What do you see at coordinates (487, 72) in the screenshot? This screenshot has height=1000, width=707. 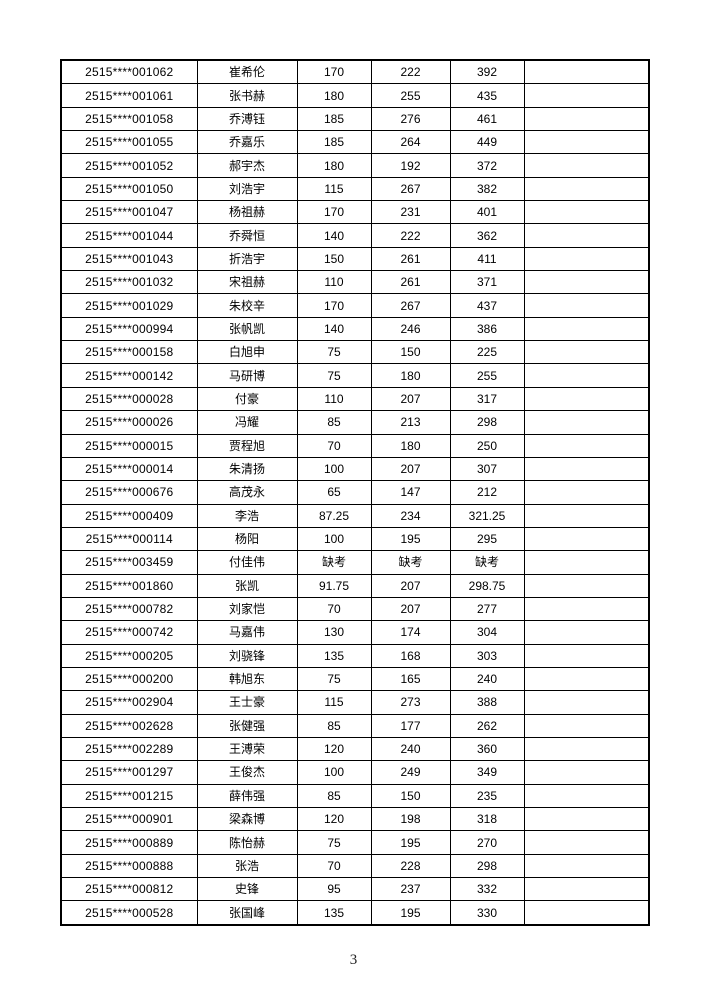 I see `total-score-cell: 392` at bounding box center [487, 72].